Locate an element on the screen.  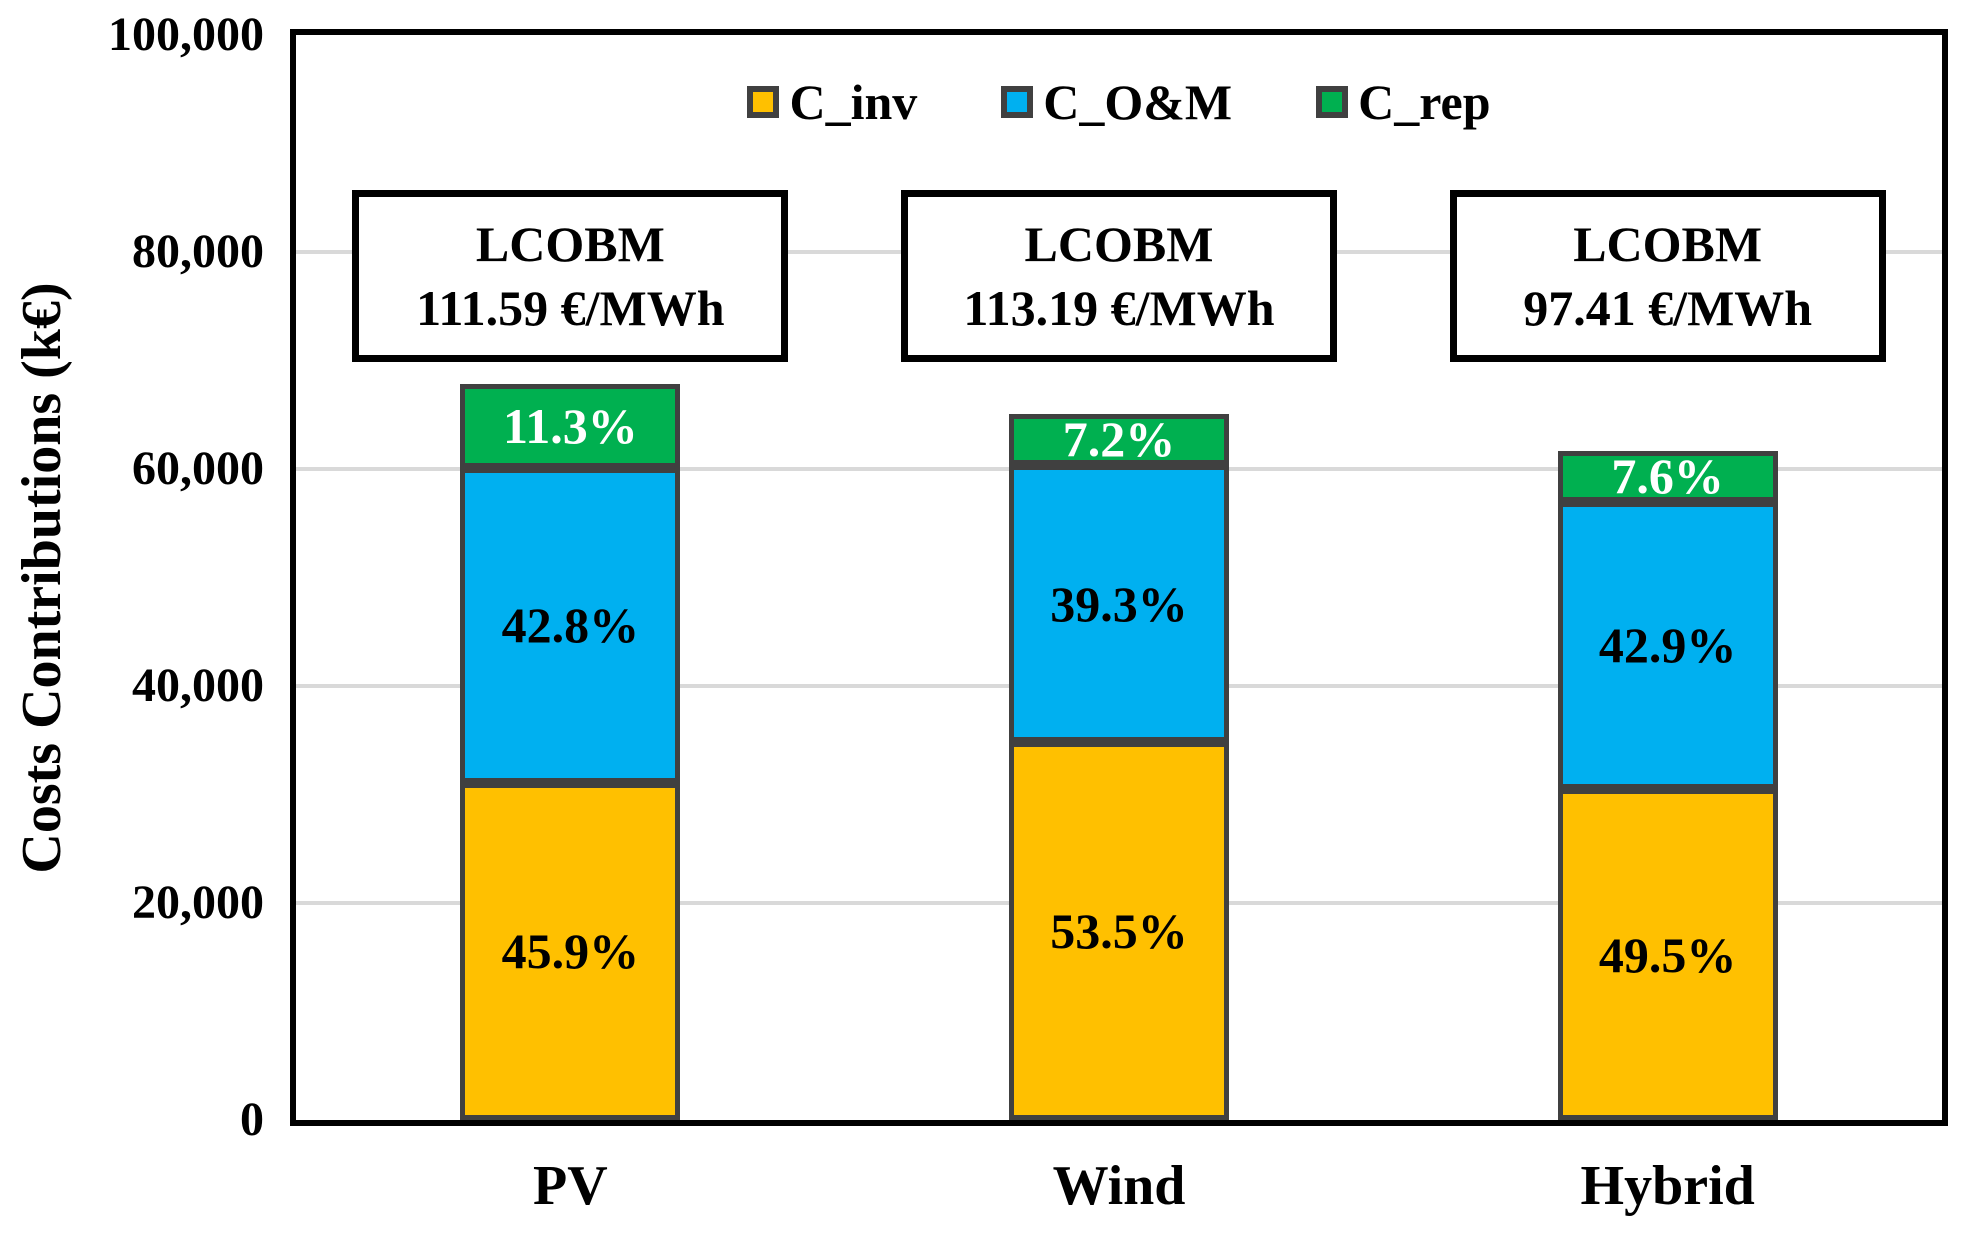
legend-item-c-rep: C_rep is located at coordinates (1403, 102).